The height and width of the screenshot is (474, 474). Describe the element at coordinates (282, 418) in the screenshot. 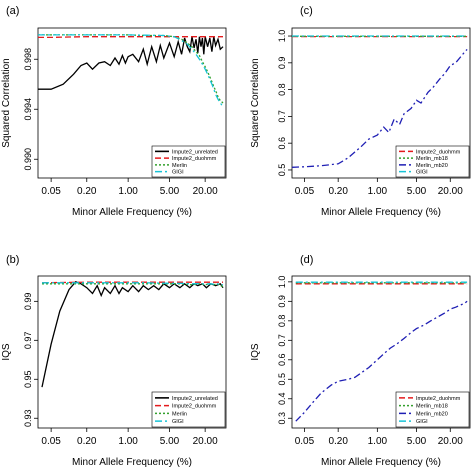

I see `y-tick-label: 0.3` at that location.